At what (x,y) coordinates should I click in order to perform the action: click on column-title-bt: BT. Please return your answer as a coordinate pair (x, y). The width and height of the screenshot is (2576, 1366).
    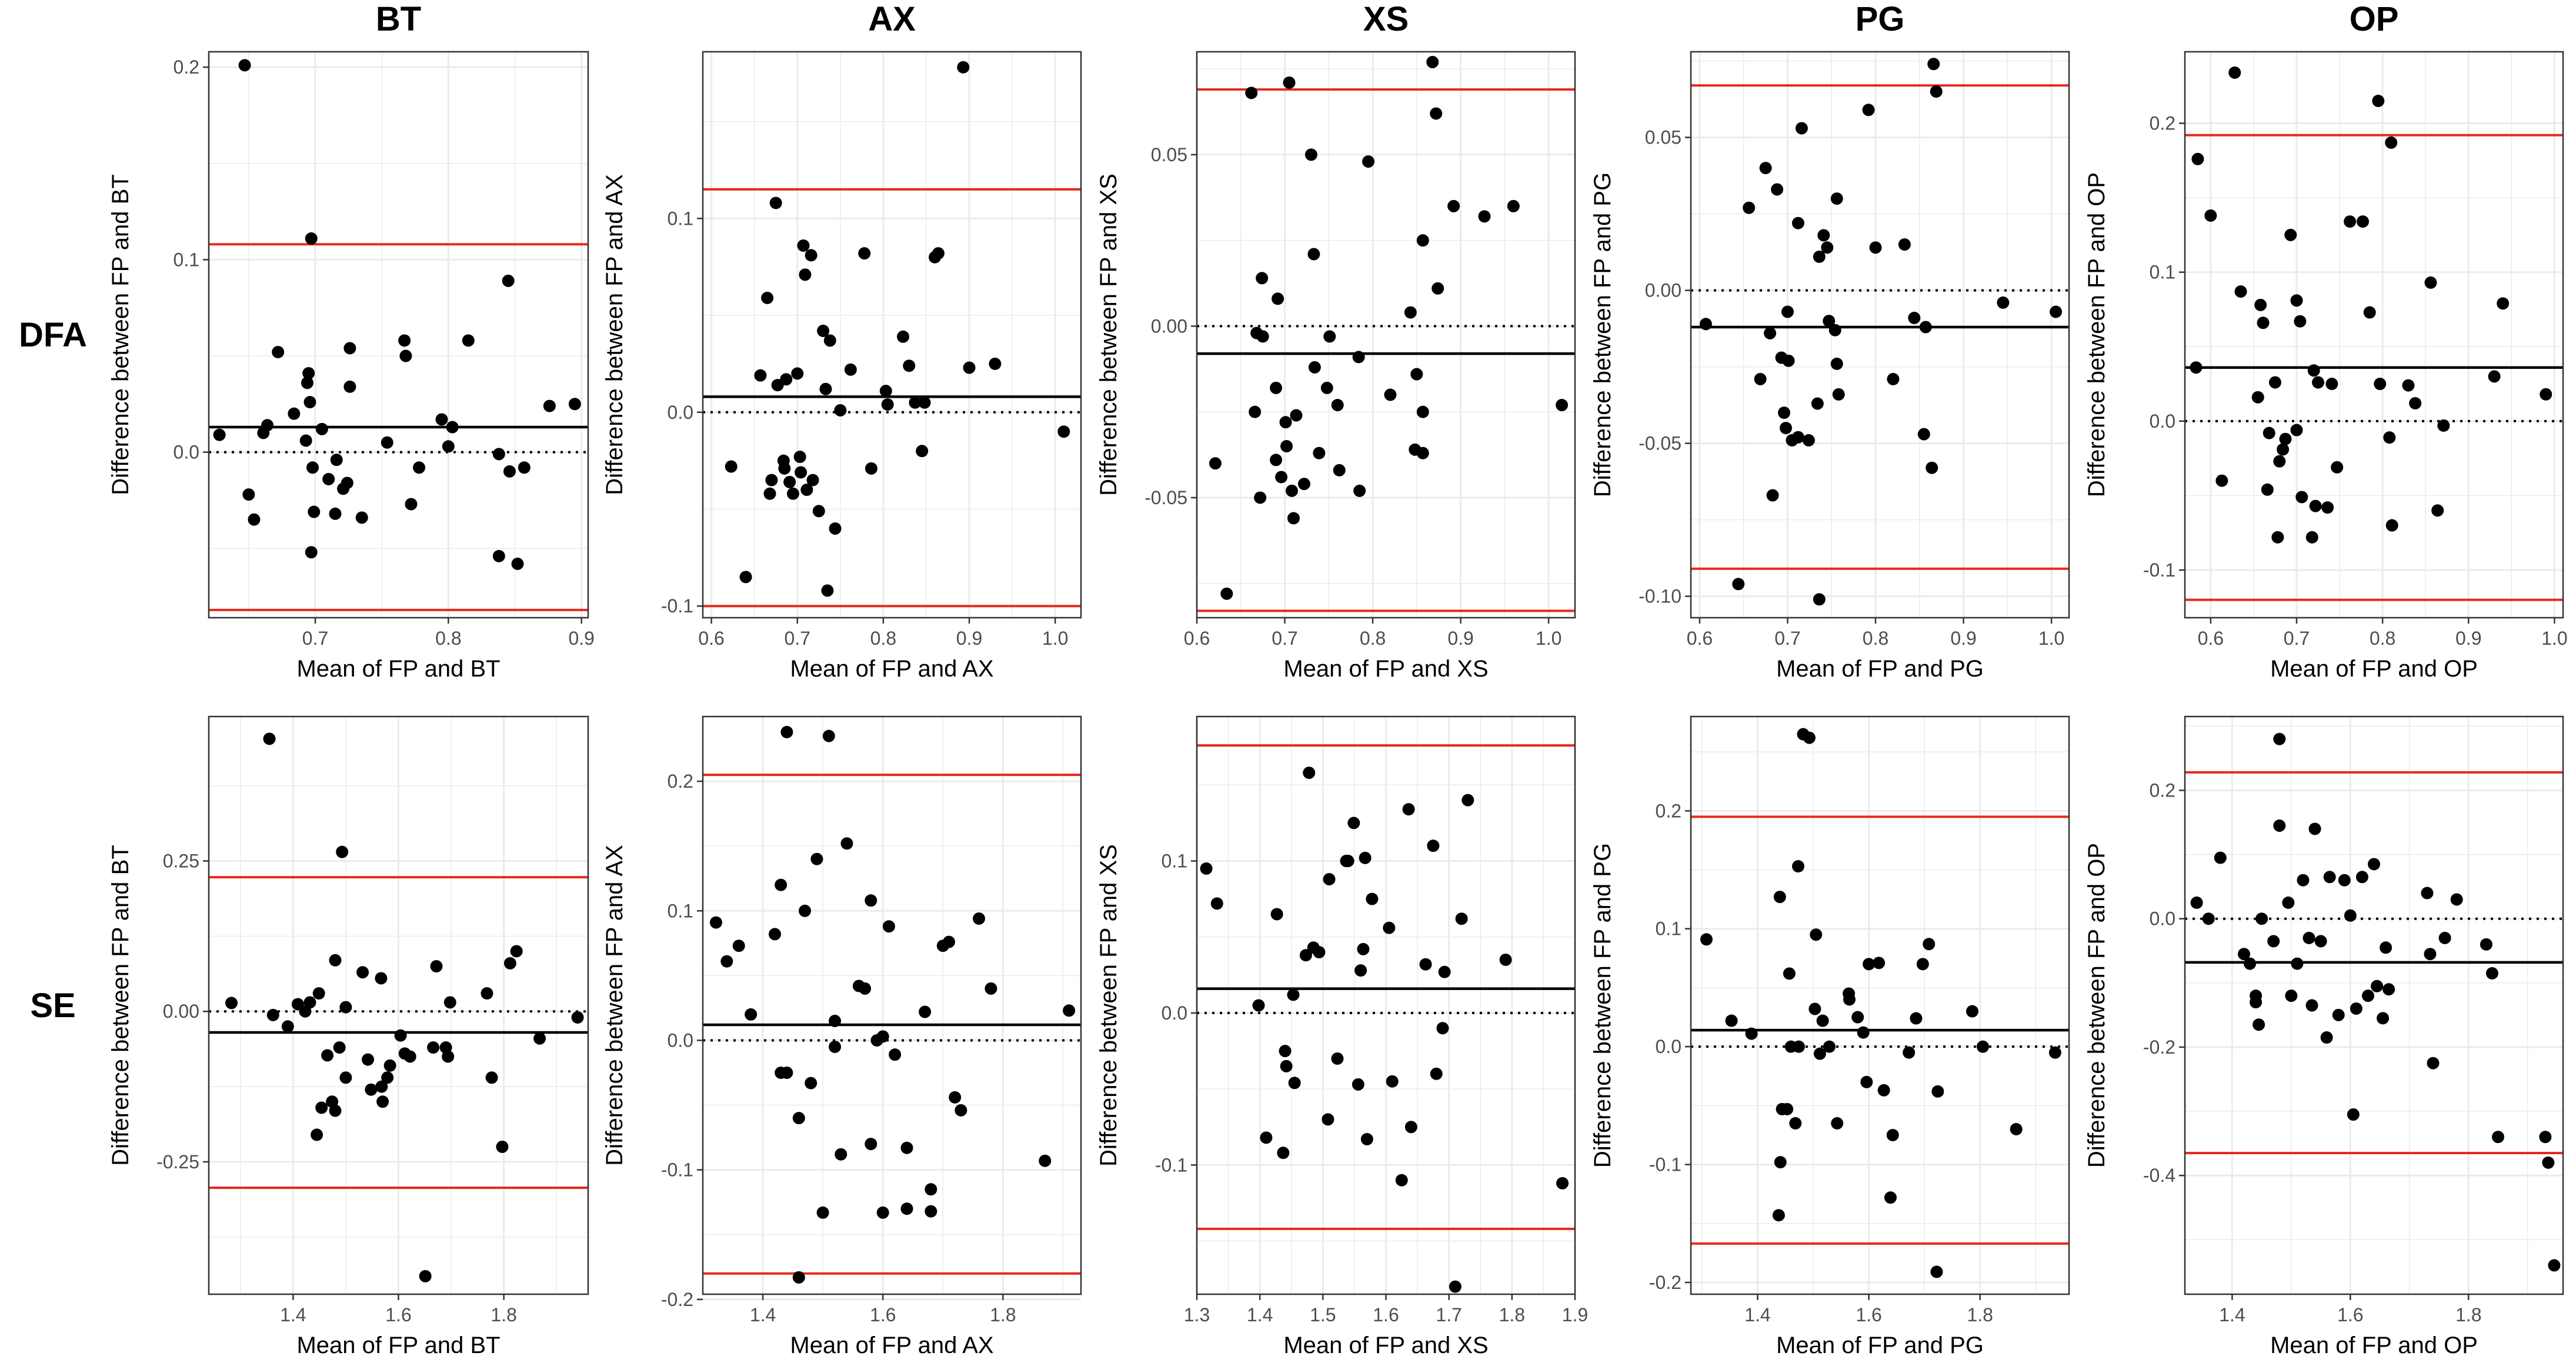
    Looking at the image, I should click on (398, 19).